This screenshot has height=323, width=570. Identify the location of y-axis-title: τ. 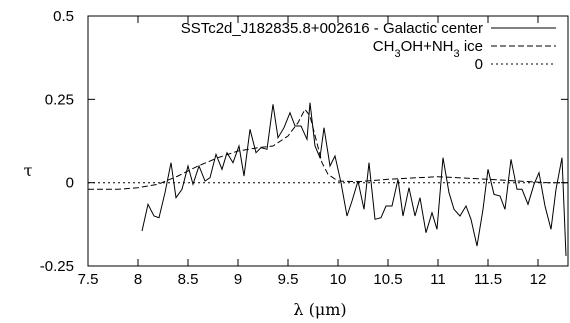
(28, 170).